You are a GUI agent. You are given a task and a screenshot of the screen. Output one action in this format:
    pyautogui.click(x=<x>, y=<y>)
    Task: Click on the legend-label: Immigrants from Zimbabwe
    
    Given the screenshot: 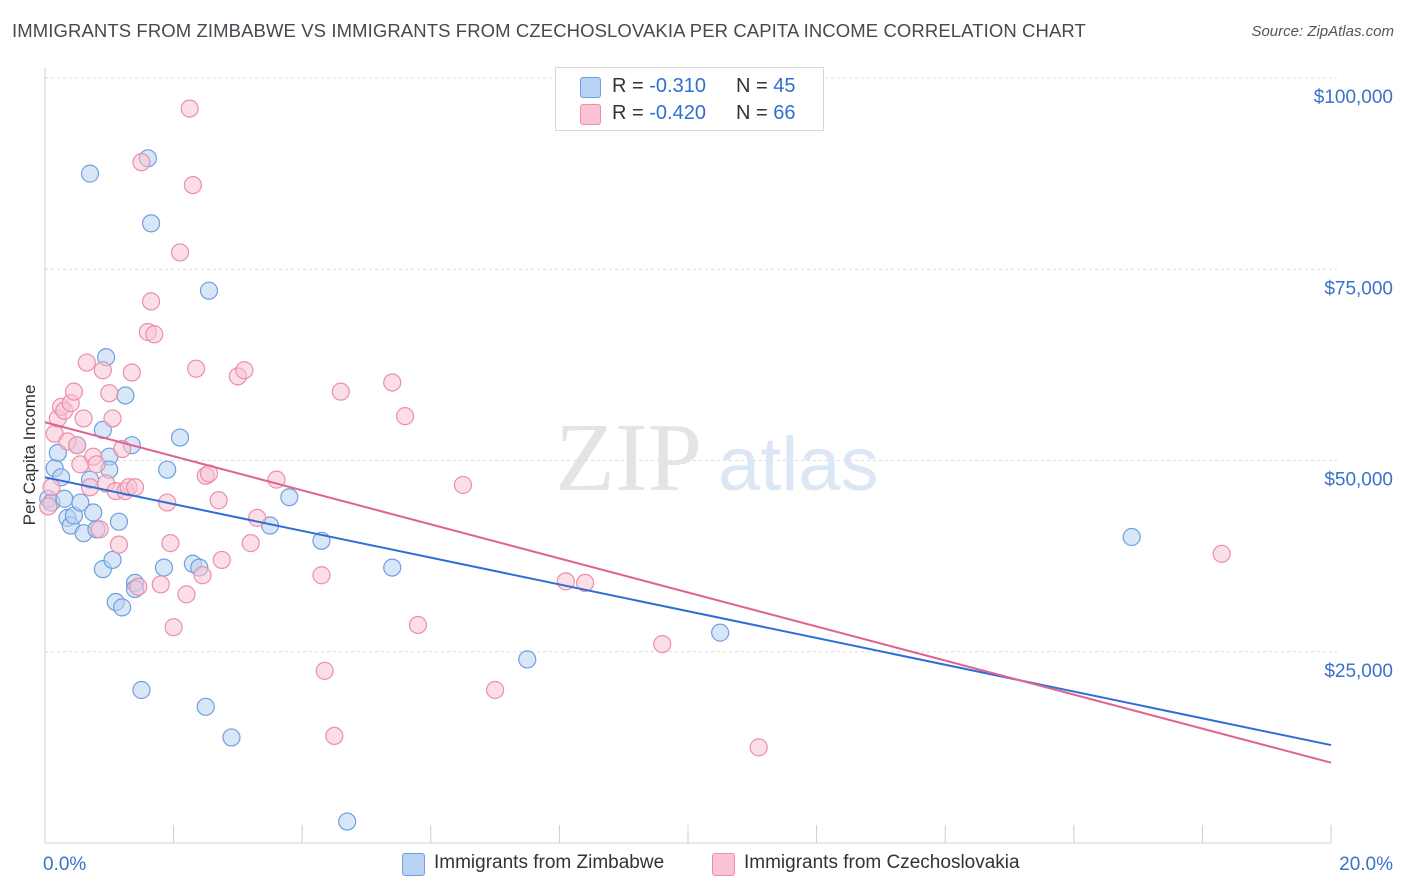 What is the action you would take?
    pyautogui.click(x=549, y=862)
    